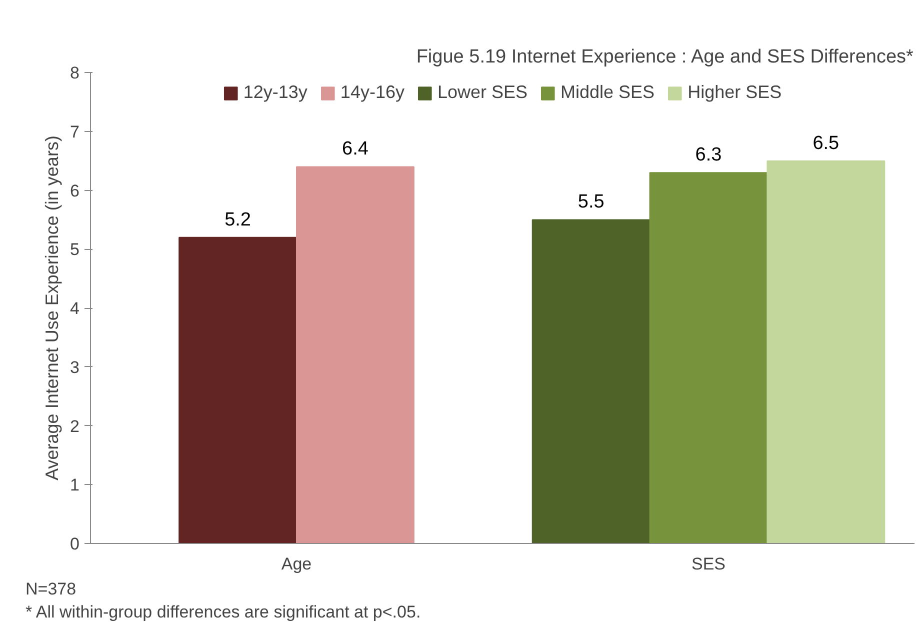 The width and height of the screenshot is (918, 622). What do you see at coordinates (75, 485) in the screenshot?
I see `y-tick-label: 1` at bounding box center [75, 485].